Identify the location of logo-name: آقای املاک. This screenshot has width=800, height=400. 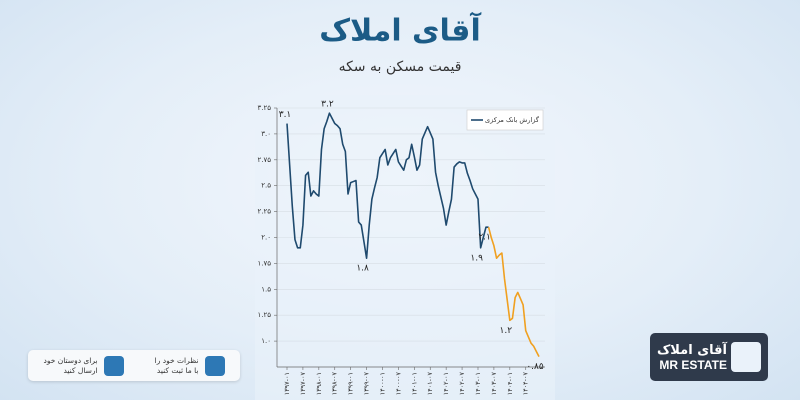
(692, 350).